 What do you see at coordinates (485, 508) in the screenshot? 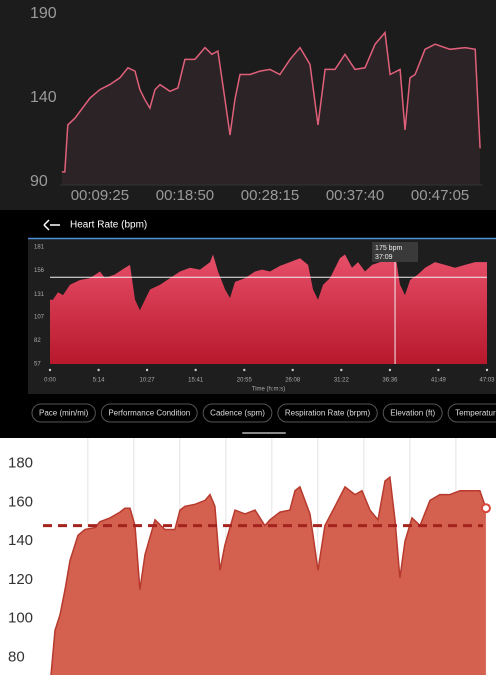
I see `end-marker` at bounding box center [485, 508].